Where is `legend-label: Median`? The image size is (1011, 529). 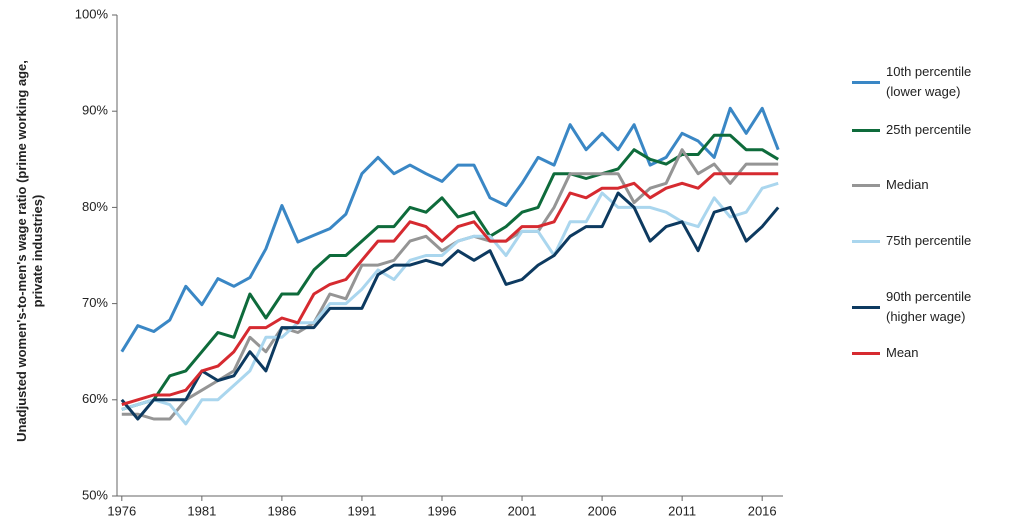 legend-label: Median is located at coordinates (907, 184).